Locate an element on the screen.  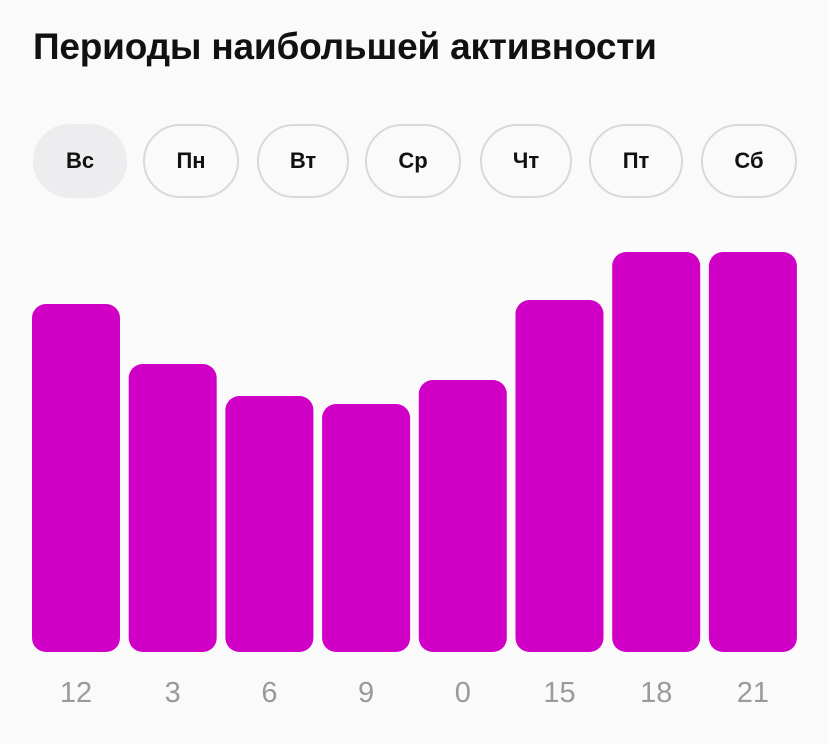
day-tab-friday: Пт is located at coordinates (636, 161).